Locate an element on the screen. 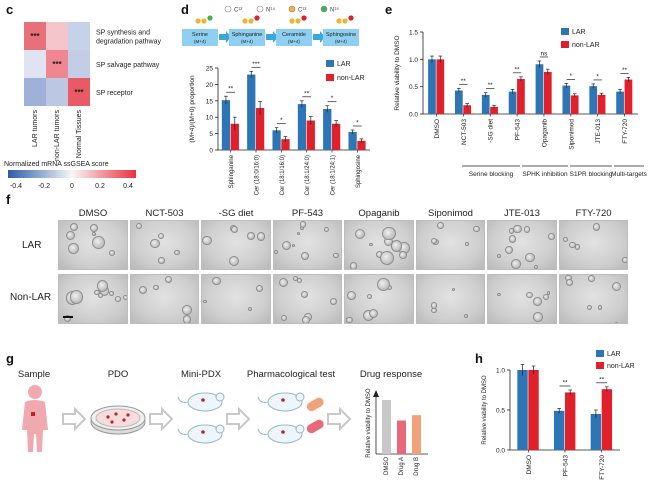 This screenshot has height=497, width=650. colorbar-title: Normalized mRNA ssGSEA score is located at coordinates (56, 164).